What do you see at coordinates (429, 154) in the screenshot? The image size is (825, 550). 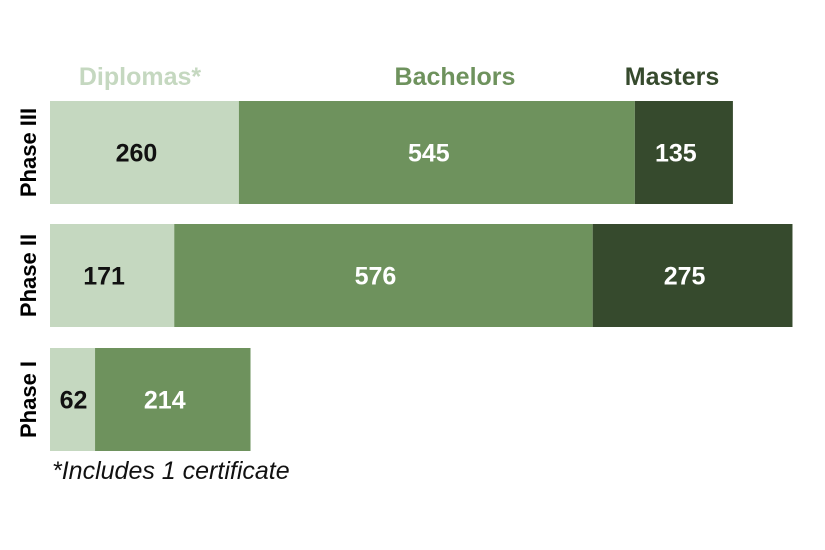 I see `data-label-bachelors-phase-iii: 545` at bounding box center [429, 154].